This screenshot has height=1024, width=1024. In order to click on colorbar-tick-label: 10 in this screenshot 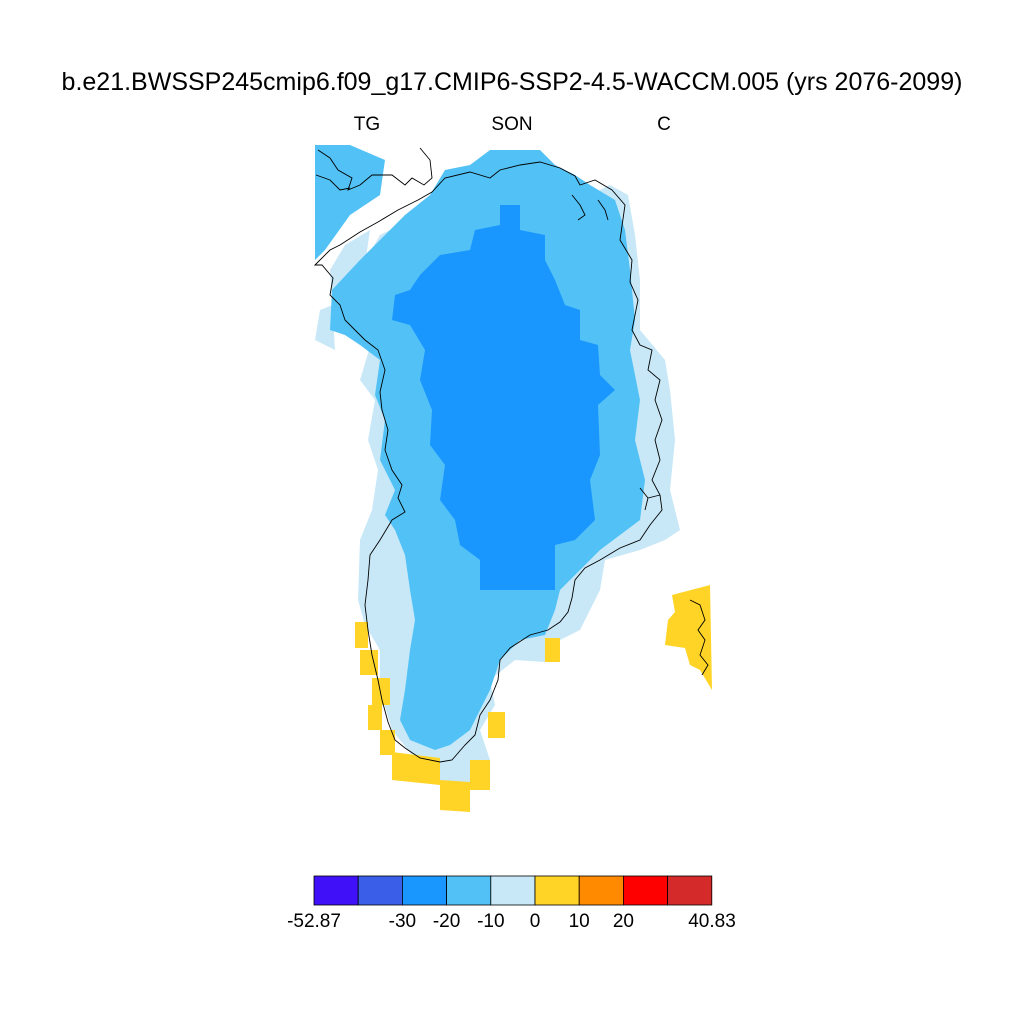, I will do `click(579, 921)`.